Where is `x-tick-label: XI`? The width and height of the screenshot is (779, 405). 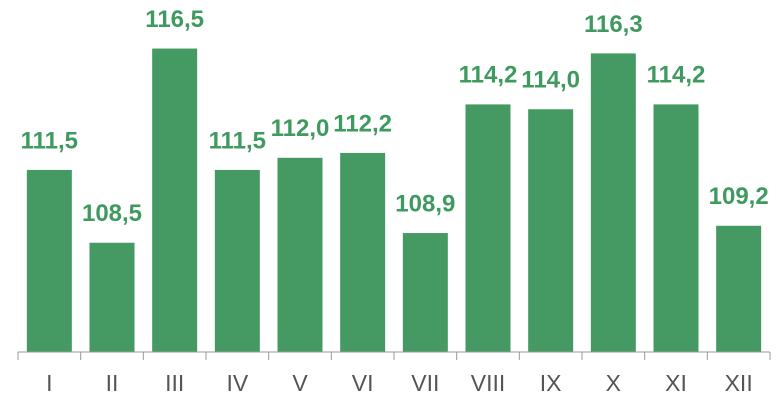
x-tick-label: XI is located at coordinates (676, 383).